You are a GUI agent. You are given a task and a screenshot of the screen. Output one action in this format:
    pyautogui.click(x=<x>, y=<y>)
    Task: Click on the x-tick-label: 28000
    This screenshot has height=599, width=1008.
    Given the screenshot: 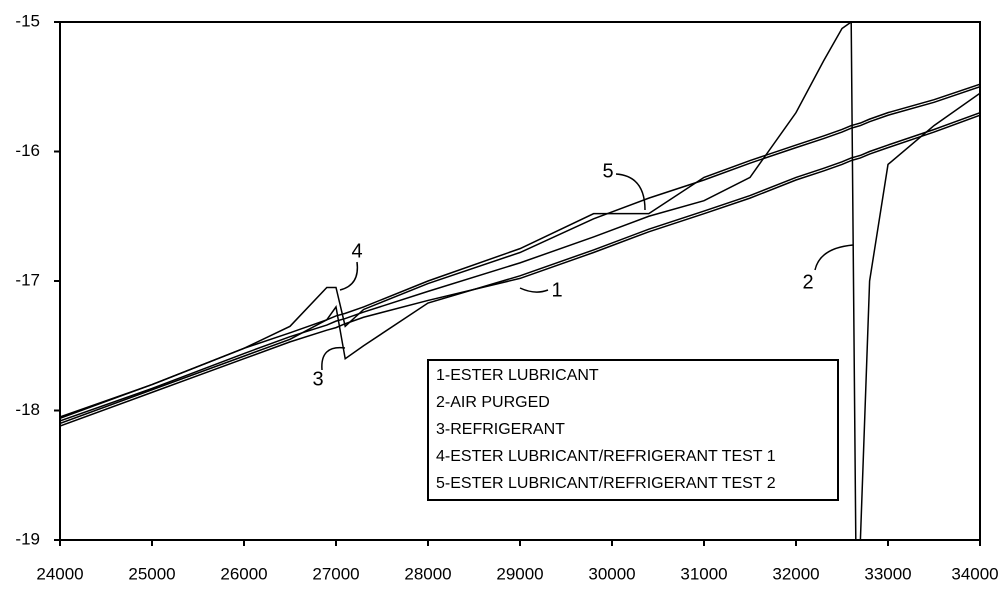 What is the action you would take?
    pyautogui.click(x=427, y=573)
    